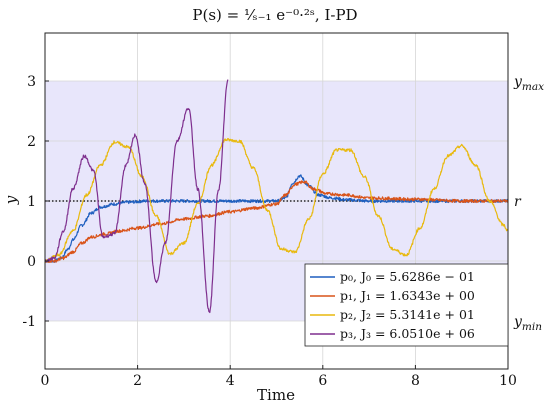 Image resolution: width=550 pixels, height=409 pixels. Describe the element at coordinates (11, 200) in the screenshot. I see `y-axis-title: y` at that location.